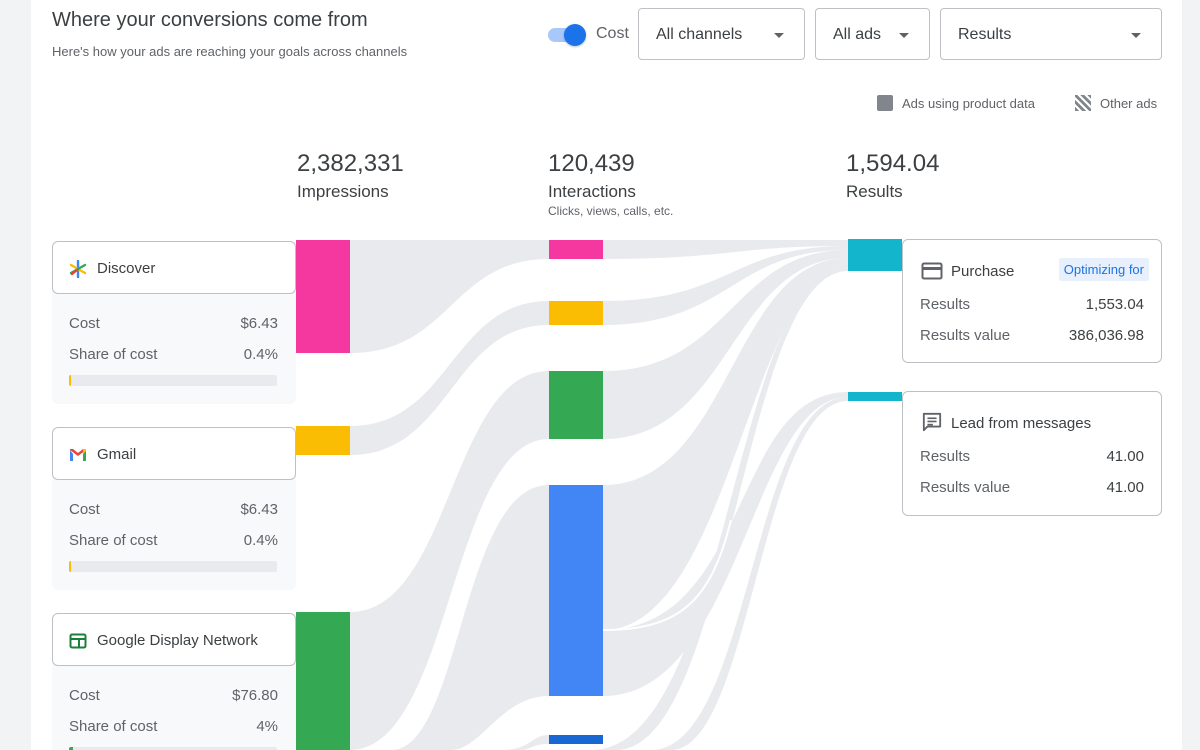 This screenshot has height=750, width=1200. I want to click on legend-other-ads: Other ads, so click(1116, 103).